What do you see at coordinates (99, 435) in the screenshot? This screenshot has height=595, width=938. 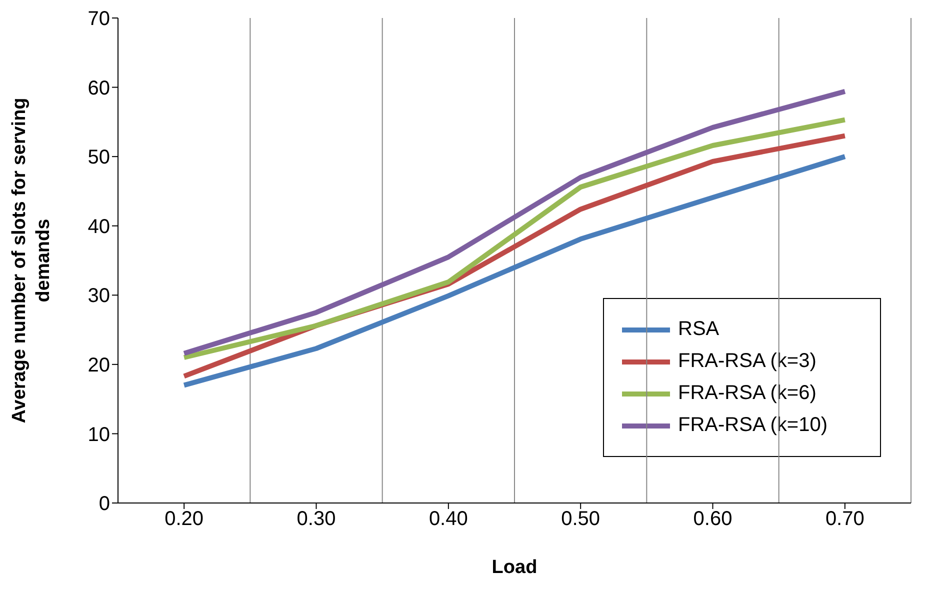 I see `y-tick-label: 10` at bounding box center [99, 435].